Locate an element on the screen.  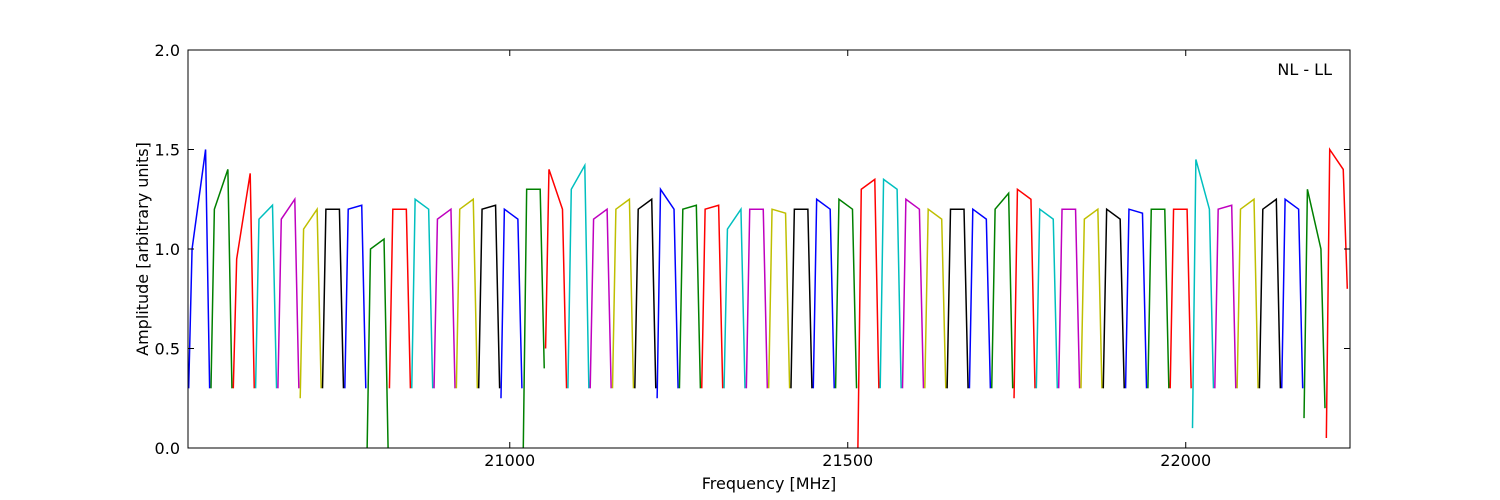
y-tick-label: 1.0 is located at coordinates (167, 249).